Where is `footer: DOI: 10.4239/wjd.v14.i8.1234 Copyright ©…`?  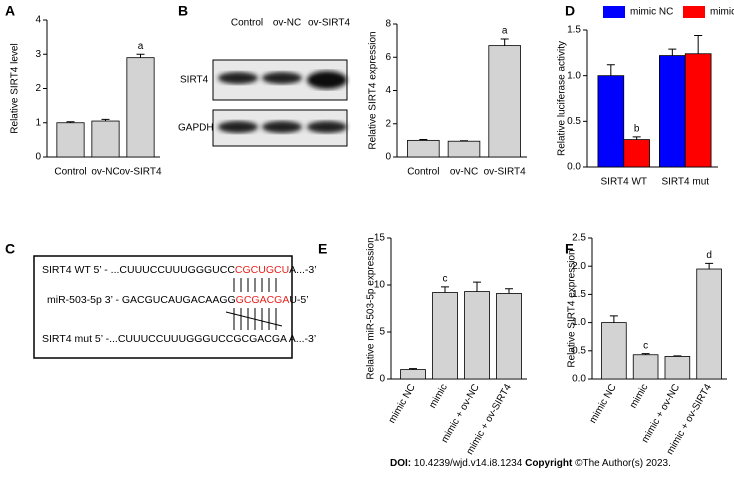
footer: DOI: 10.4239/wjd.v14.i8.1234 Copyright ©… is located at coordinates (530, 463).